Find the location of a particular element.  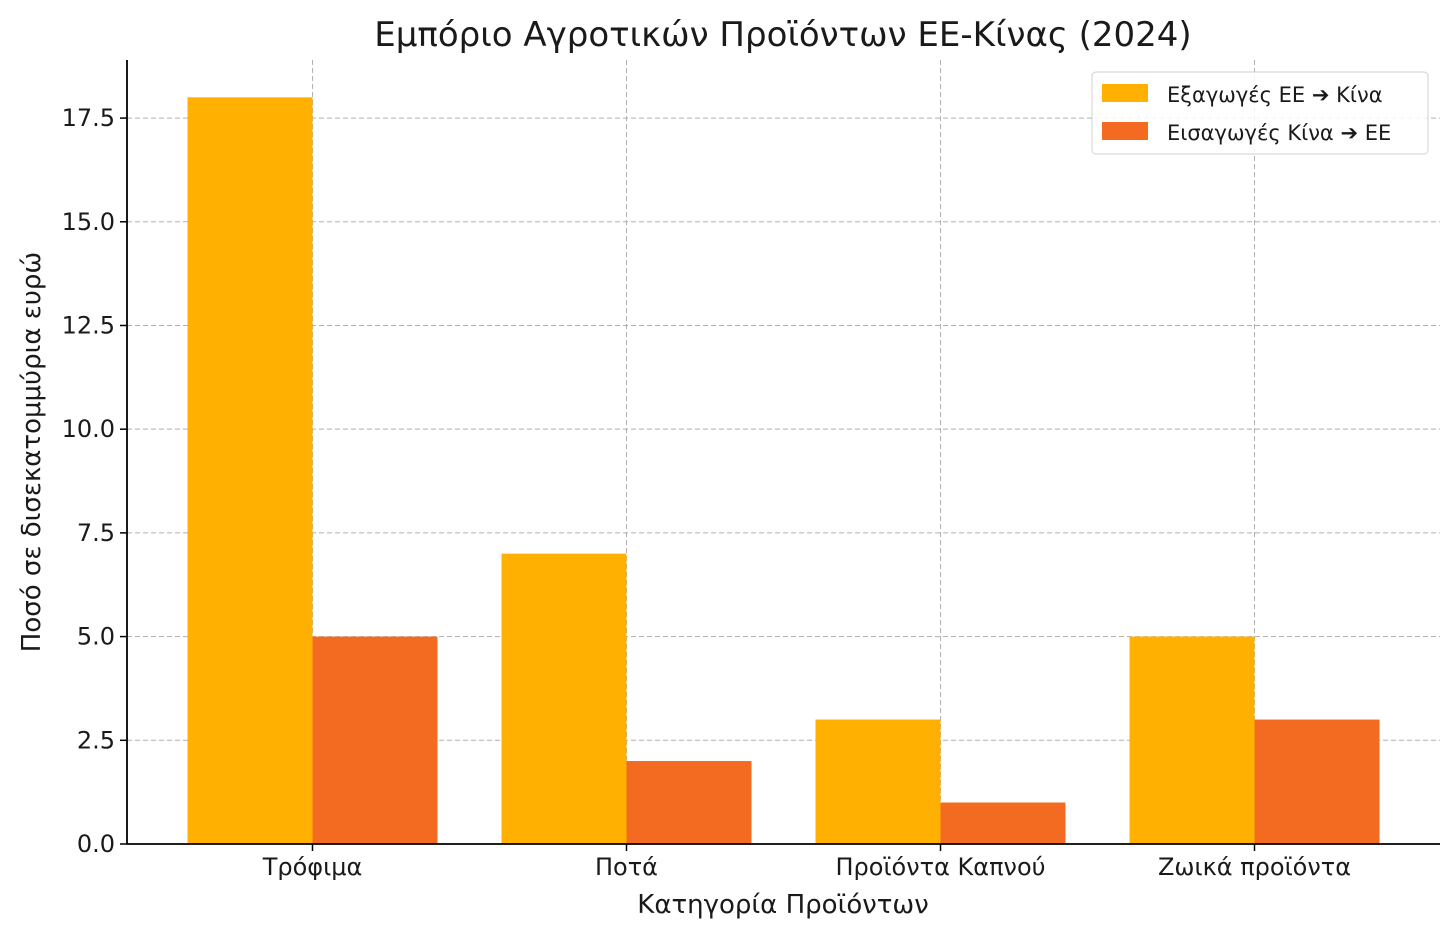

legend-label-exports: Εξαγωγές ΕΕ ➔ Κίνα is located at coordinates (1275, 95).